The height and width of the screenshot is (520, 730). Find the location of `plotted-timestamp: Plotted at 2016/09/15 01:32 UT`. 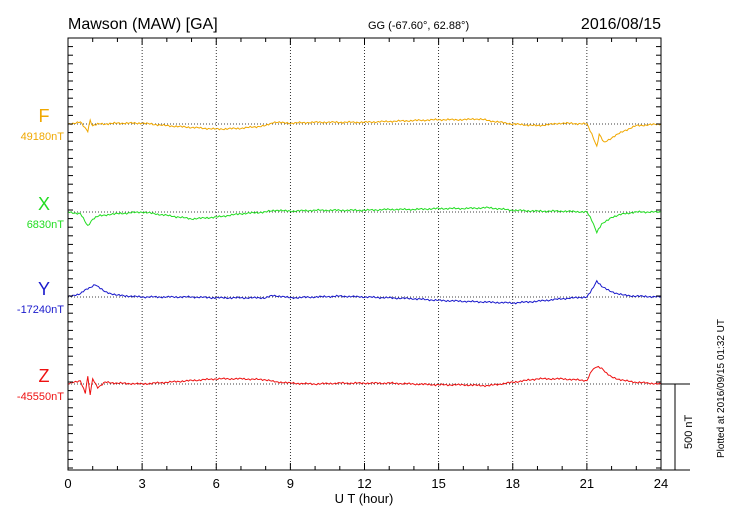

plotted-timestamp: Plotted at 2016/09/15 01:32 UT is located at coordinates (721, 388).